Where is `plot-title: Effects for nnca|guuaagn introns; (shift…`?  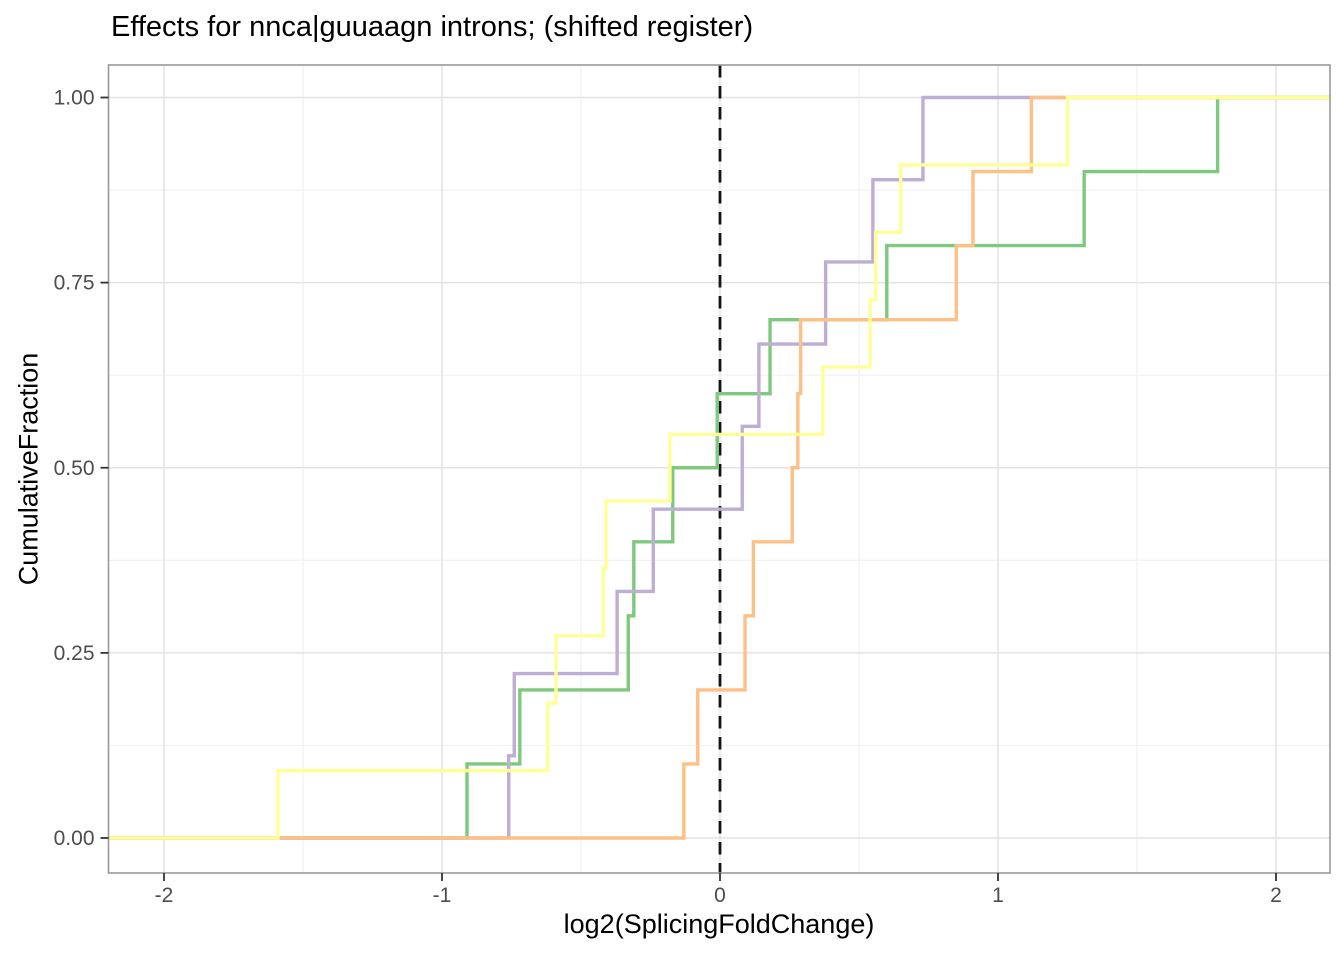 plot-title: Effects for nnca|guuaagn introns; (shift… is located at coordinates (432, 27).